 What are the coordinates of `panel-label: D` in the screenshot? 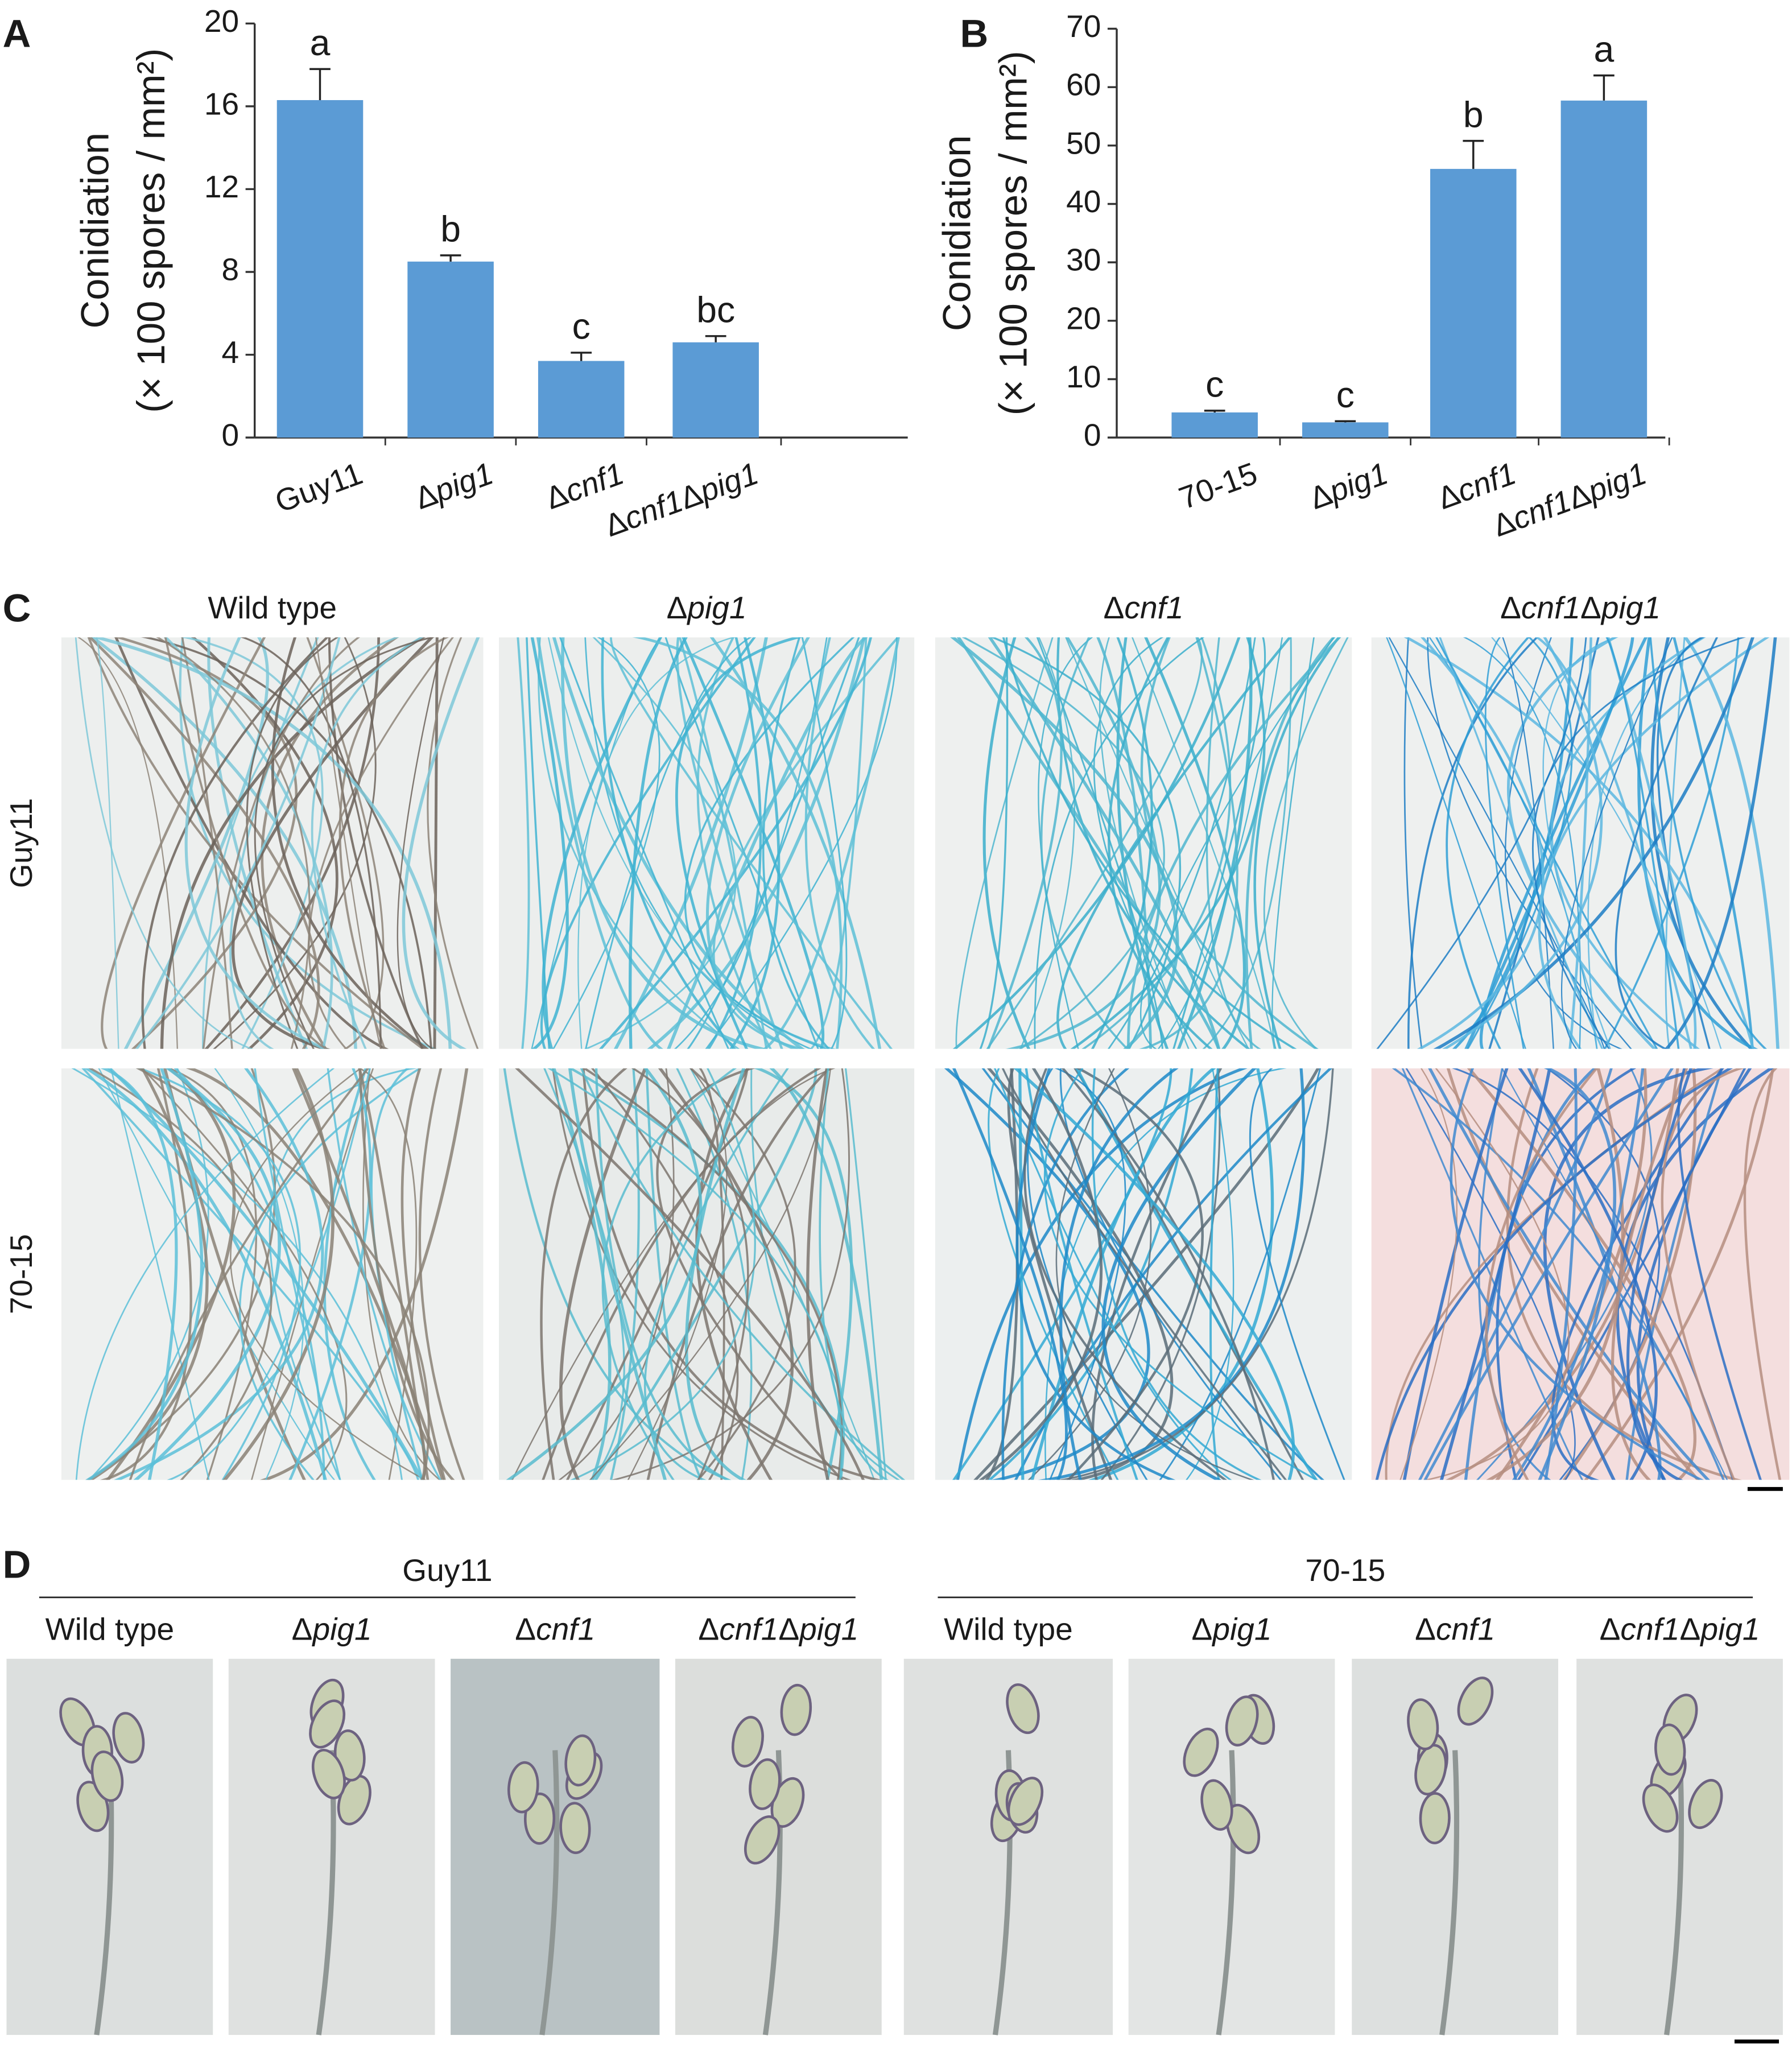 It's located at (17, 1564).